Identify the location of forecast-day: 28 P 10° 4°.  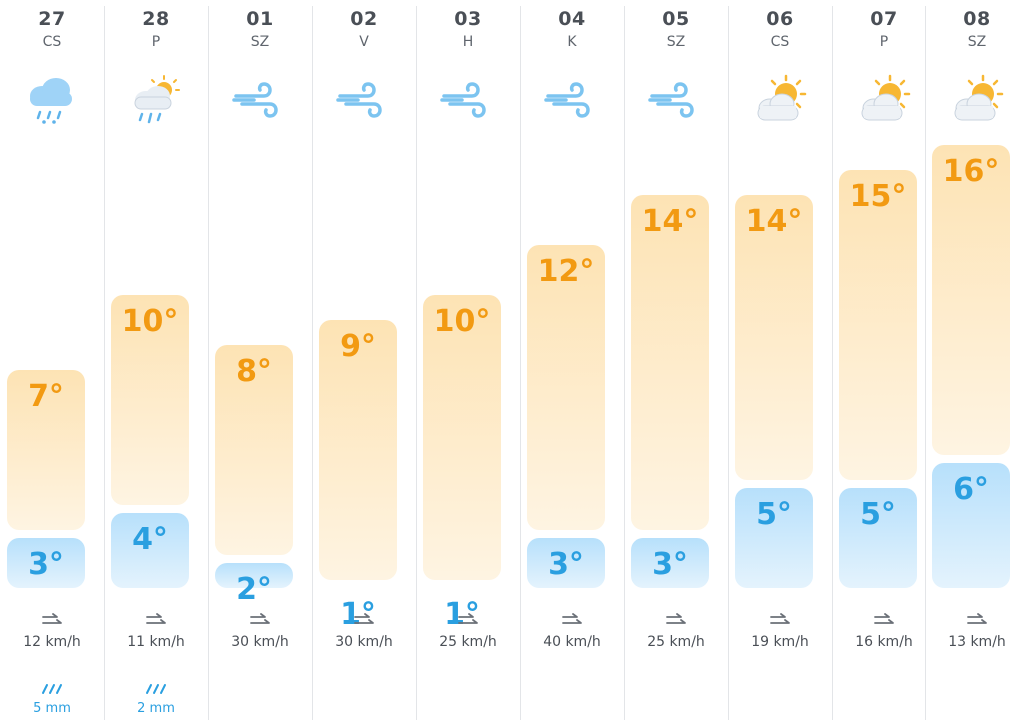
(156, 363).